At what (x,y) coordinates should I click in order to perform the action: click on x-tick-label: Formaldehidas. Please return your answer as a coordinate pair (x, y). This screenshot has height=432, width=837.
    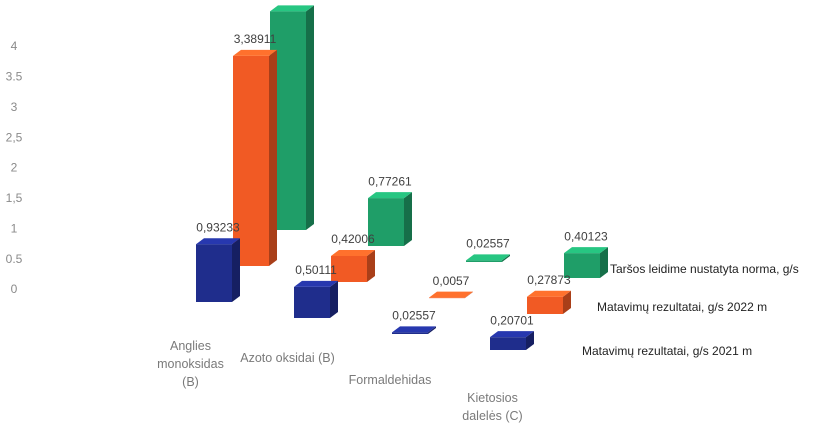
    Looking at the image, I should click on (390, 380).